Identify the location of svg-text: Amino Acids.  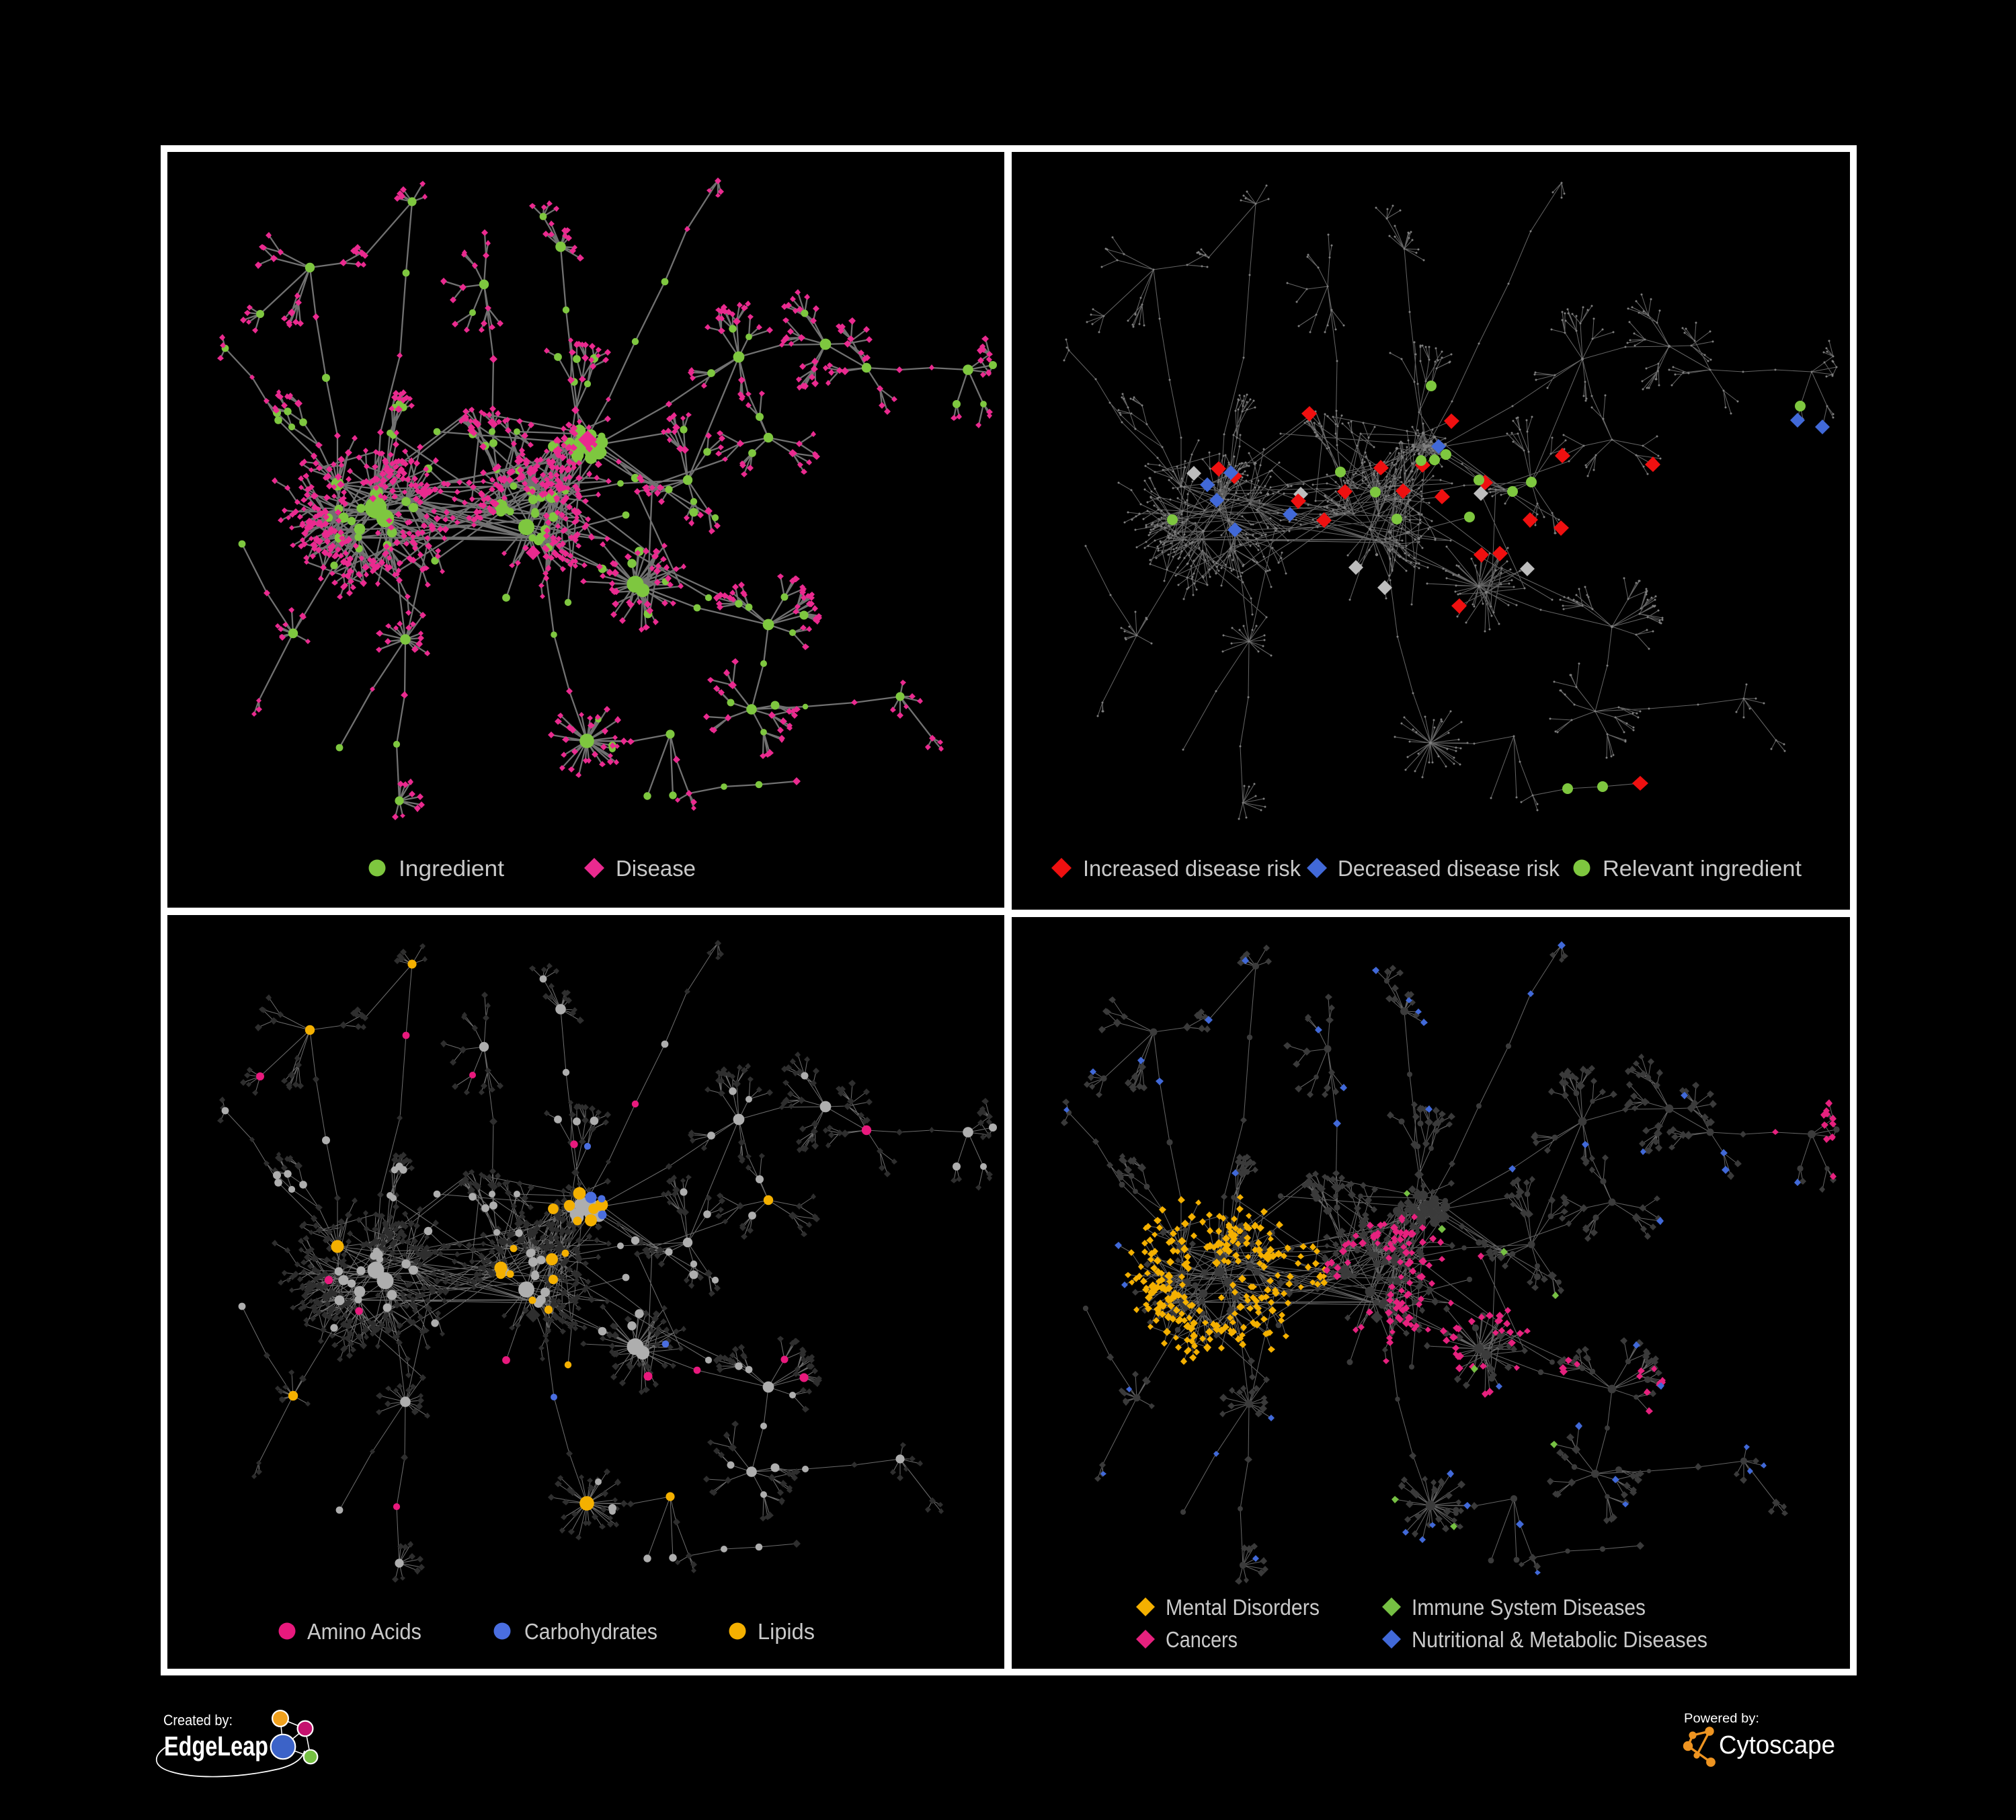
(364, 1631).